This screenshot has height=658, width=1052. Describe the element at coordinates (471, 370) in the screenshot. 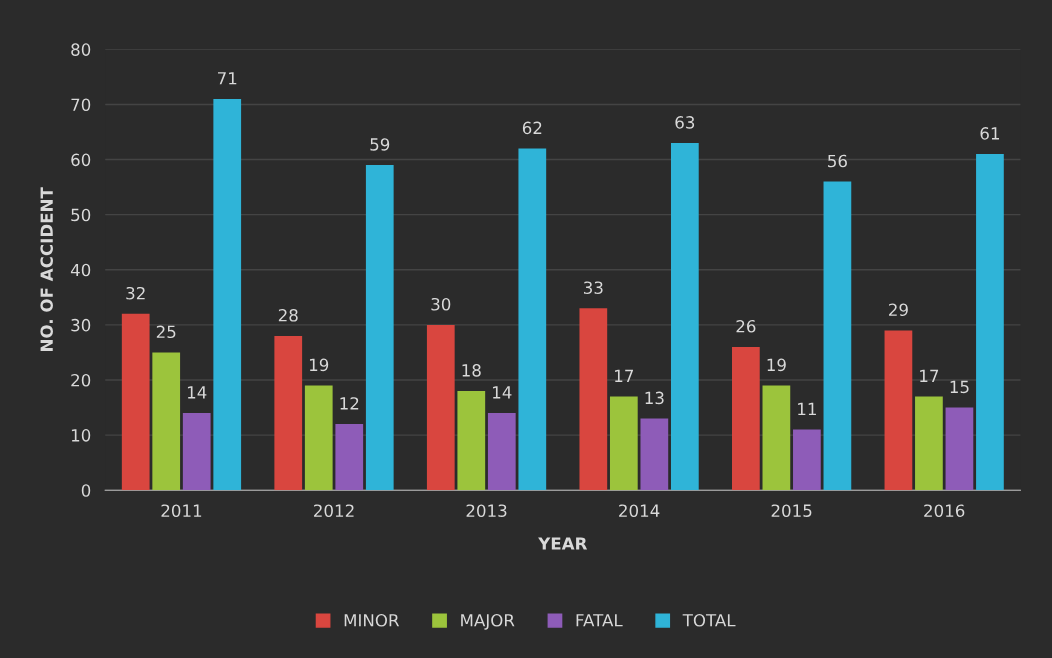

I see `data-label: 18` at that location.